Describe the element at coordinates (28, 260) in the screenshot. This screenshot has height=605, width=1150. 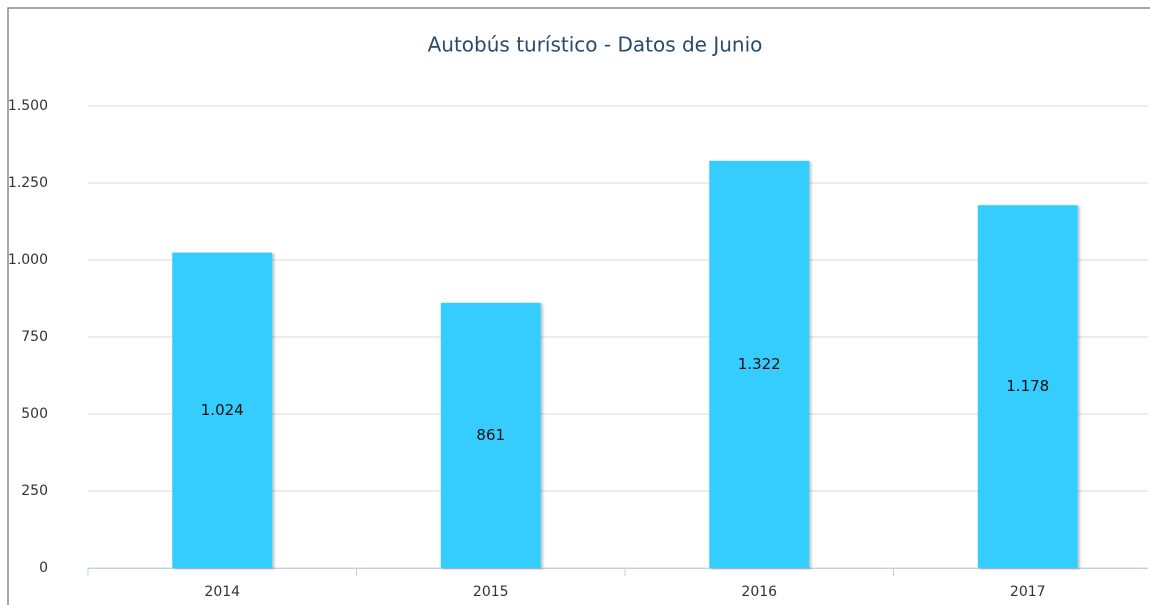
I see `y-tick-label: 1.000` at that location.